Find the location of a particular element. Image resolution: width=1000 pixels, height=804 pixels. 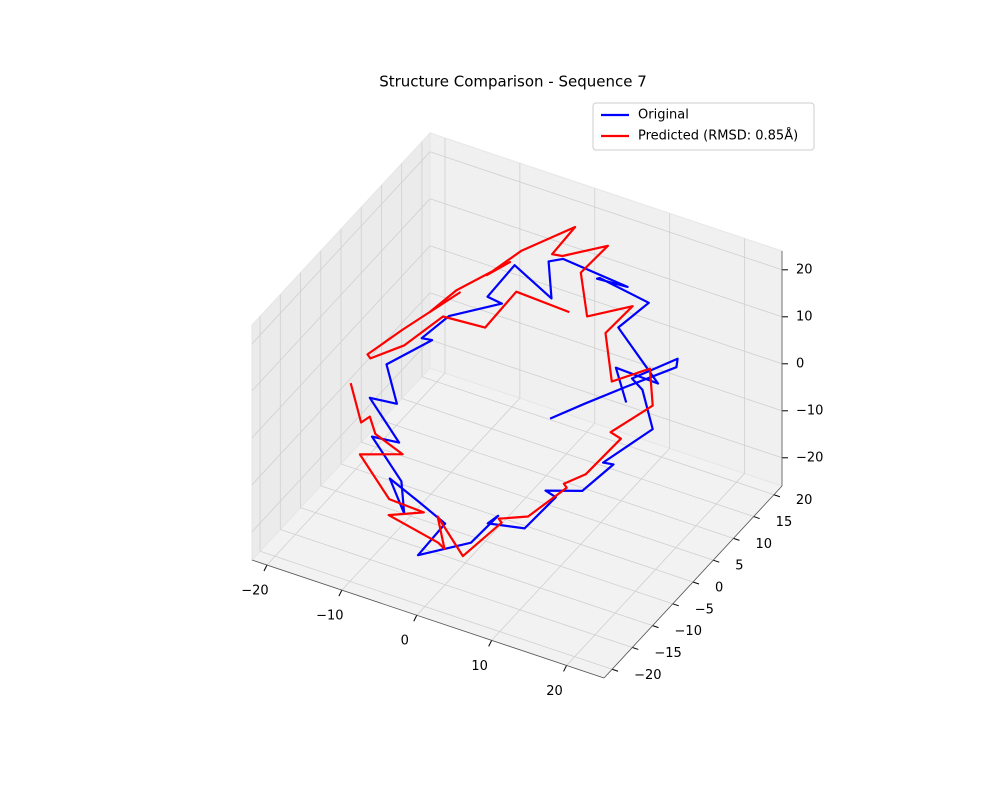

legend-label: Original is located at coordinates (663, 115).